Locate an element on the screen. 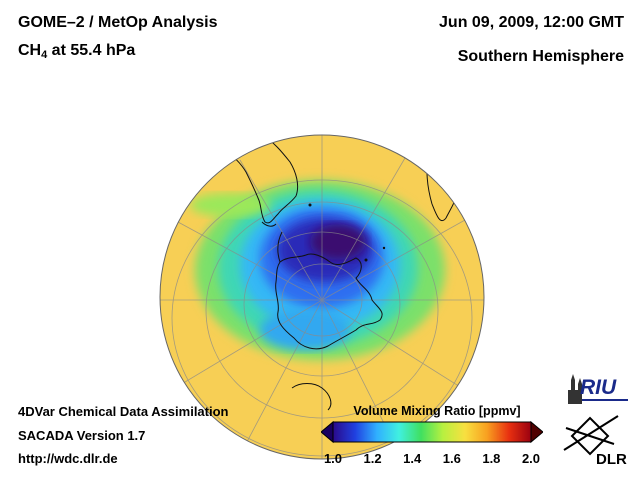  vortex-core is located at coordinates (338, 242).